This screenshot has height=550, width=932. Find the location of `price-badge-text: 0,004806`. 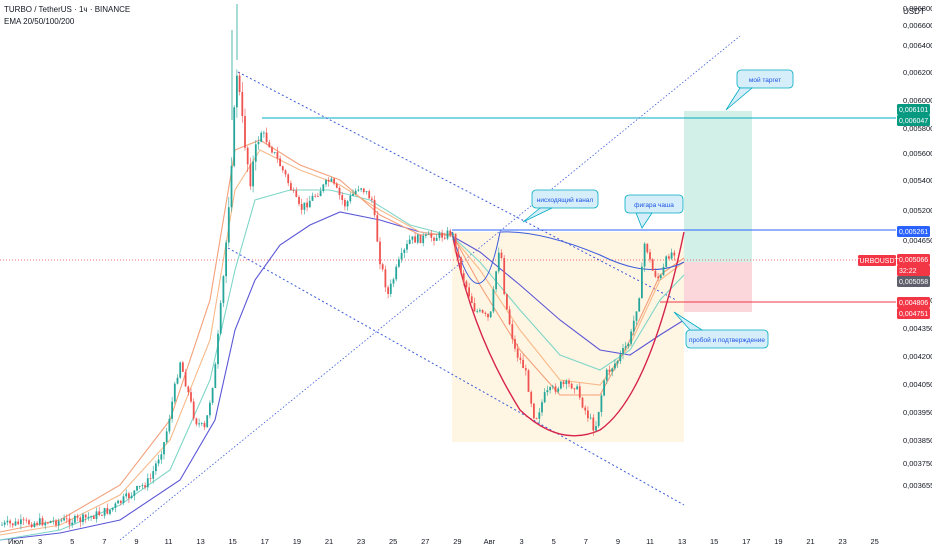

price-badge-text: 0,004806 is located at coordinates (913, 303).